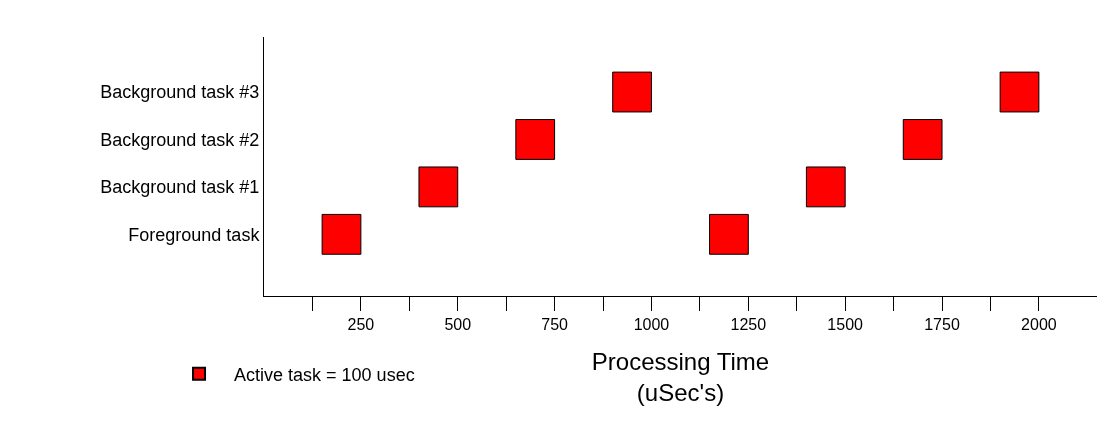  What do you see at coordinates (748, 325) in the screenshot?
I see `x-tick-label: 1250` at bounding box center [748, 325].